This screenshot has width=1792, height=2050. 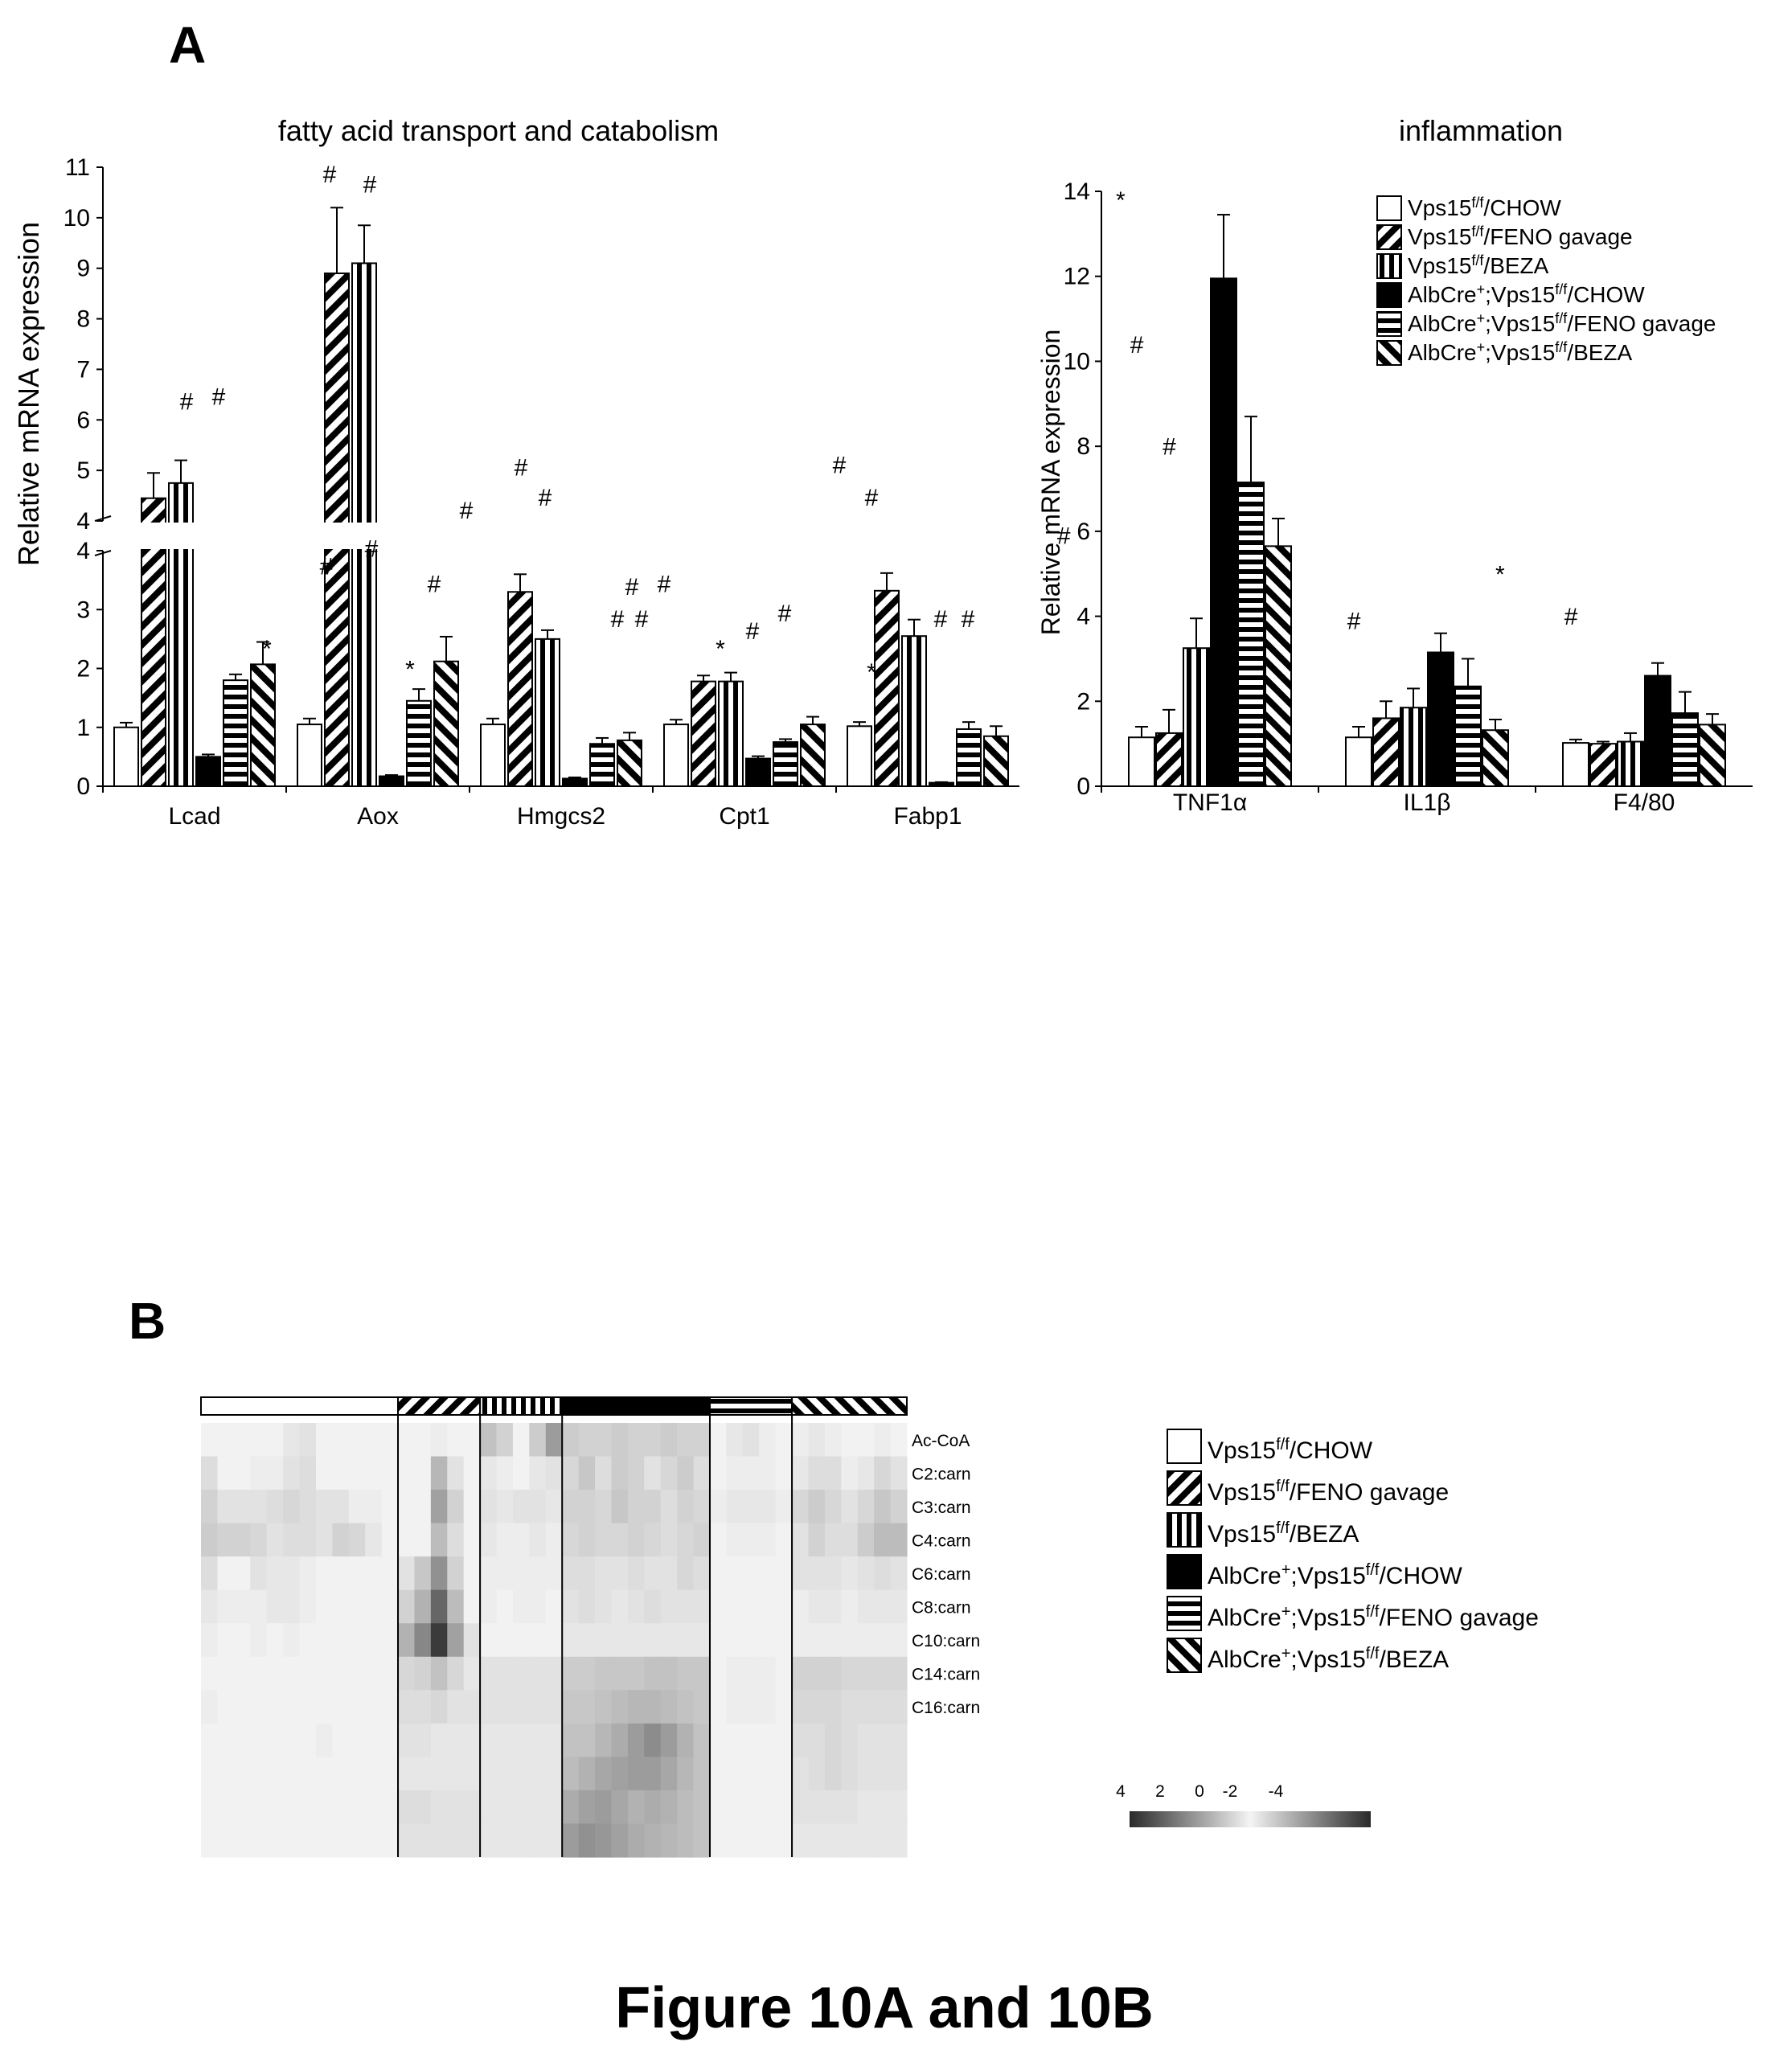 I want to click on y-tick-label: 9, so click(x=83, y=269).